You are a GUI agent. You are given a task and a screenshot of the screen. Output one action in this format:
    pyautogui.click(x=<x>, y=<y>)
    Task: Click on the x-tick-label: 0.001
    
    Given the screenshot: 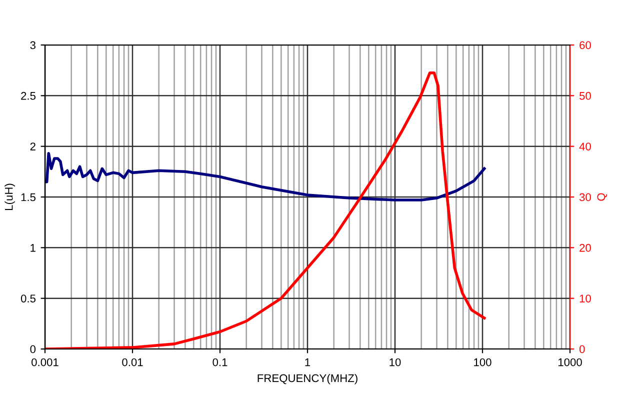 What is the action you would take?
    pyautogui.click(x=45, y=362)
    